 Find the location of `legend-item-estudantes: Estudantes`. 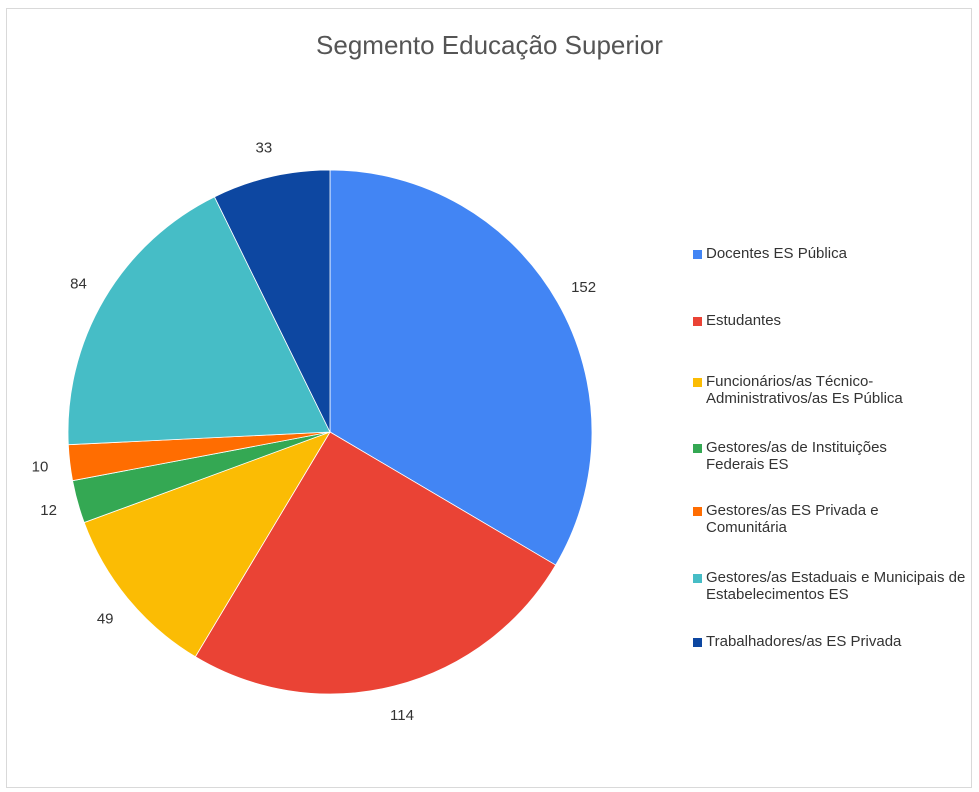

legend-item-estudantes: Estudantes is located at coordinates (832, 320).